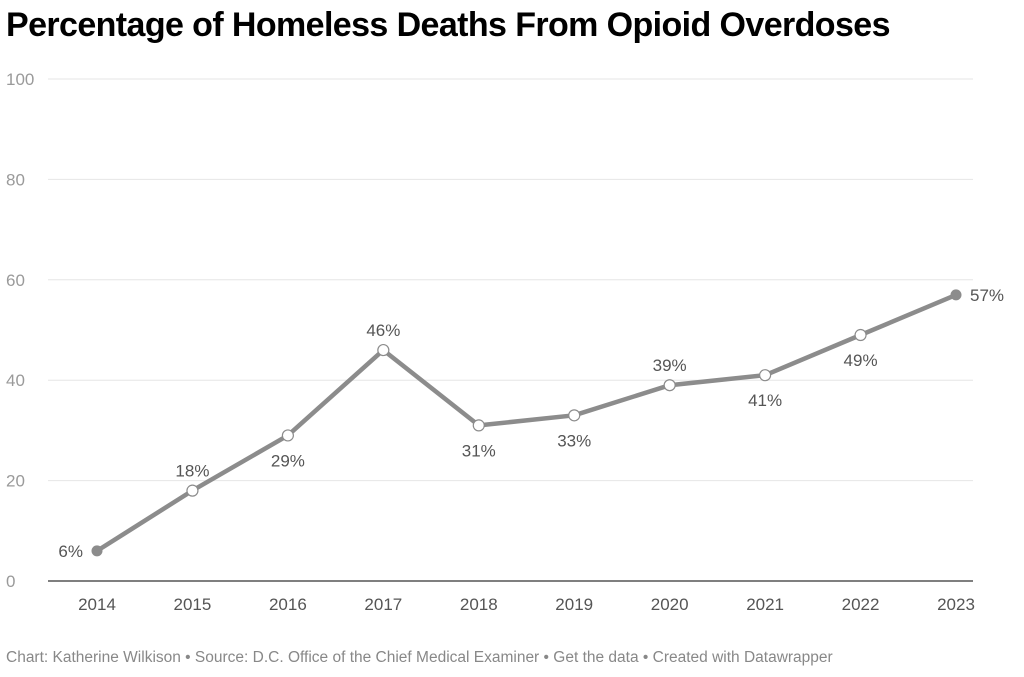 This screenshot has width=1024, height=677. Describe the element at coordinates (383, 604) in the screenshot. I see `x-tick-label: 2017` at that location.